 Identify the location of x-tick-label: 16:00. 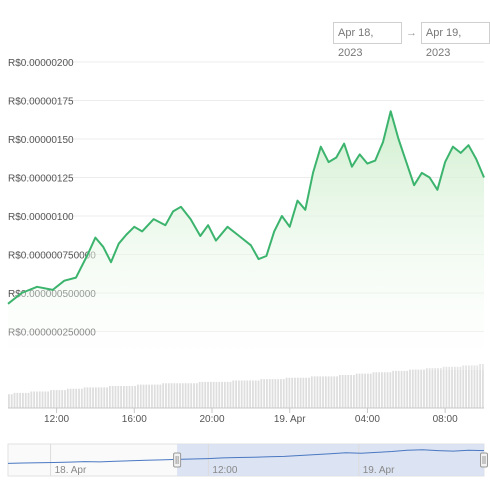
(134, 419).